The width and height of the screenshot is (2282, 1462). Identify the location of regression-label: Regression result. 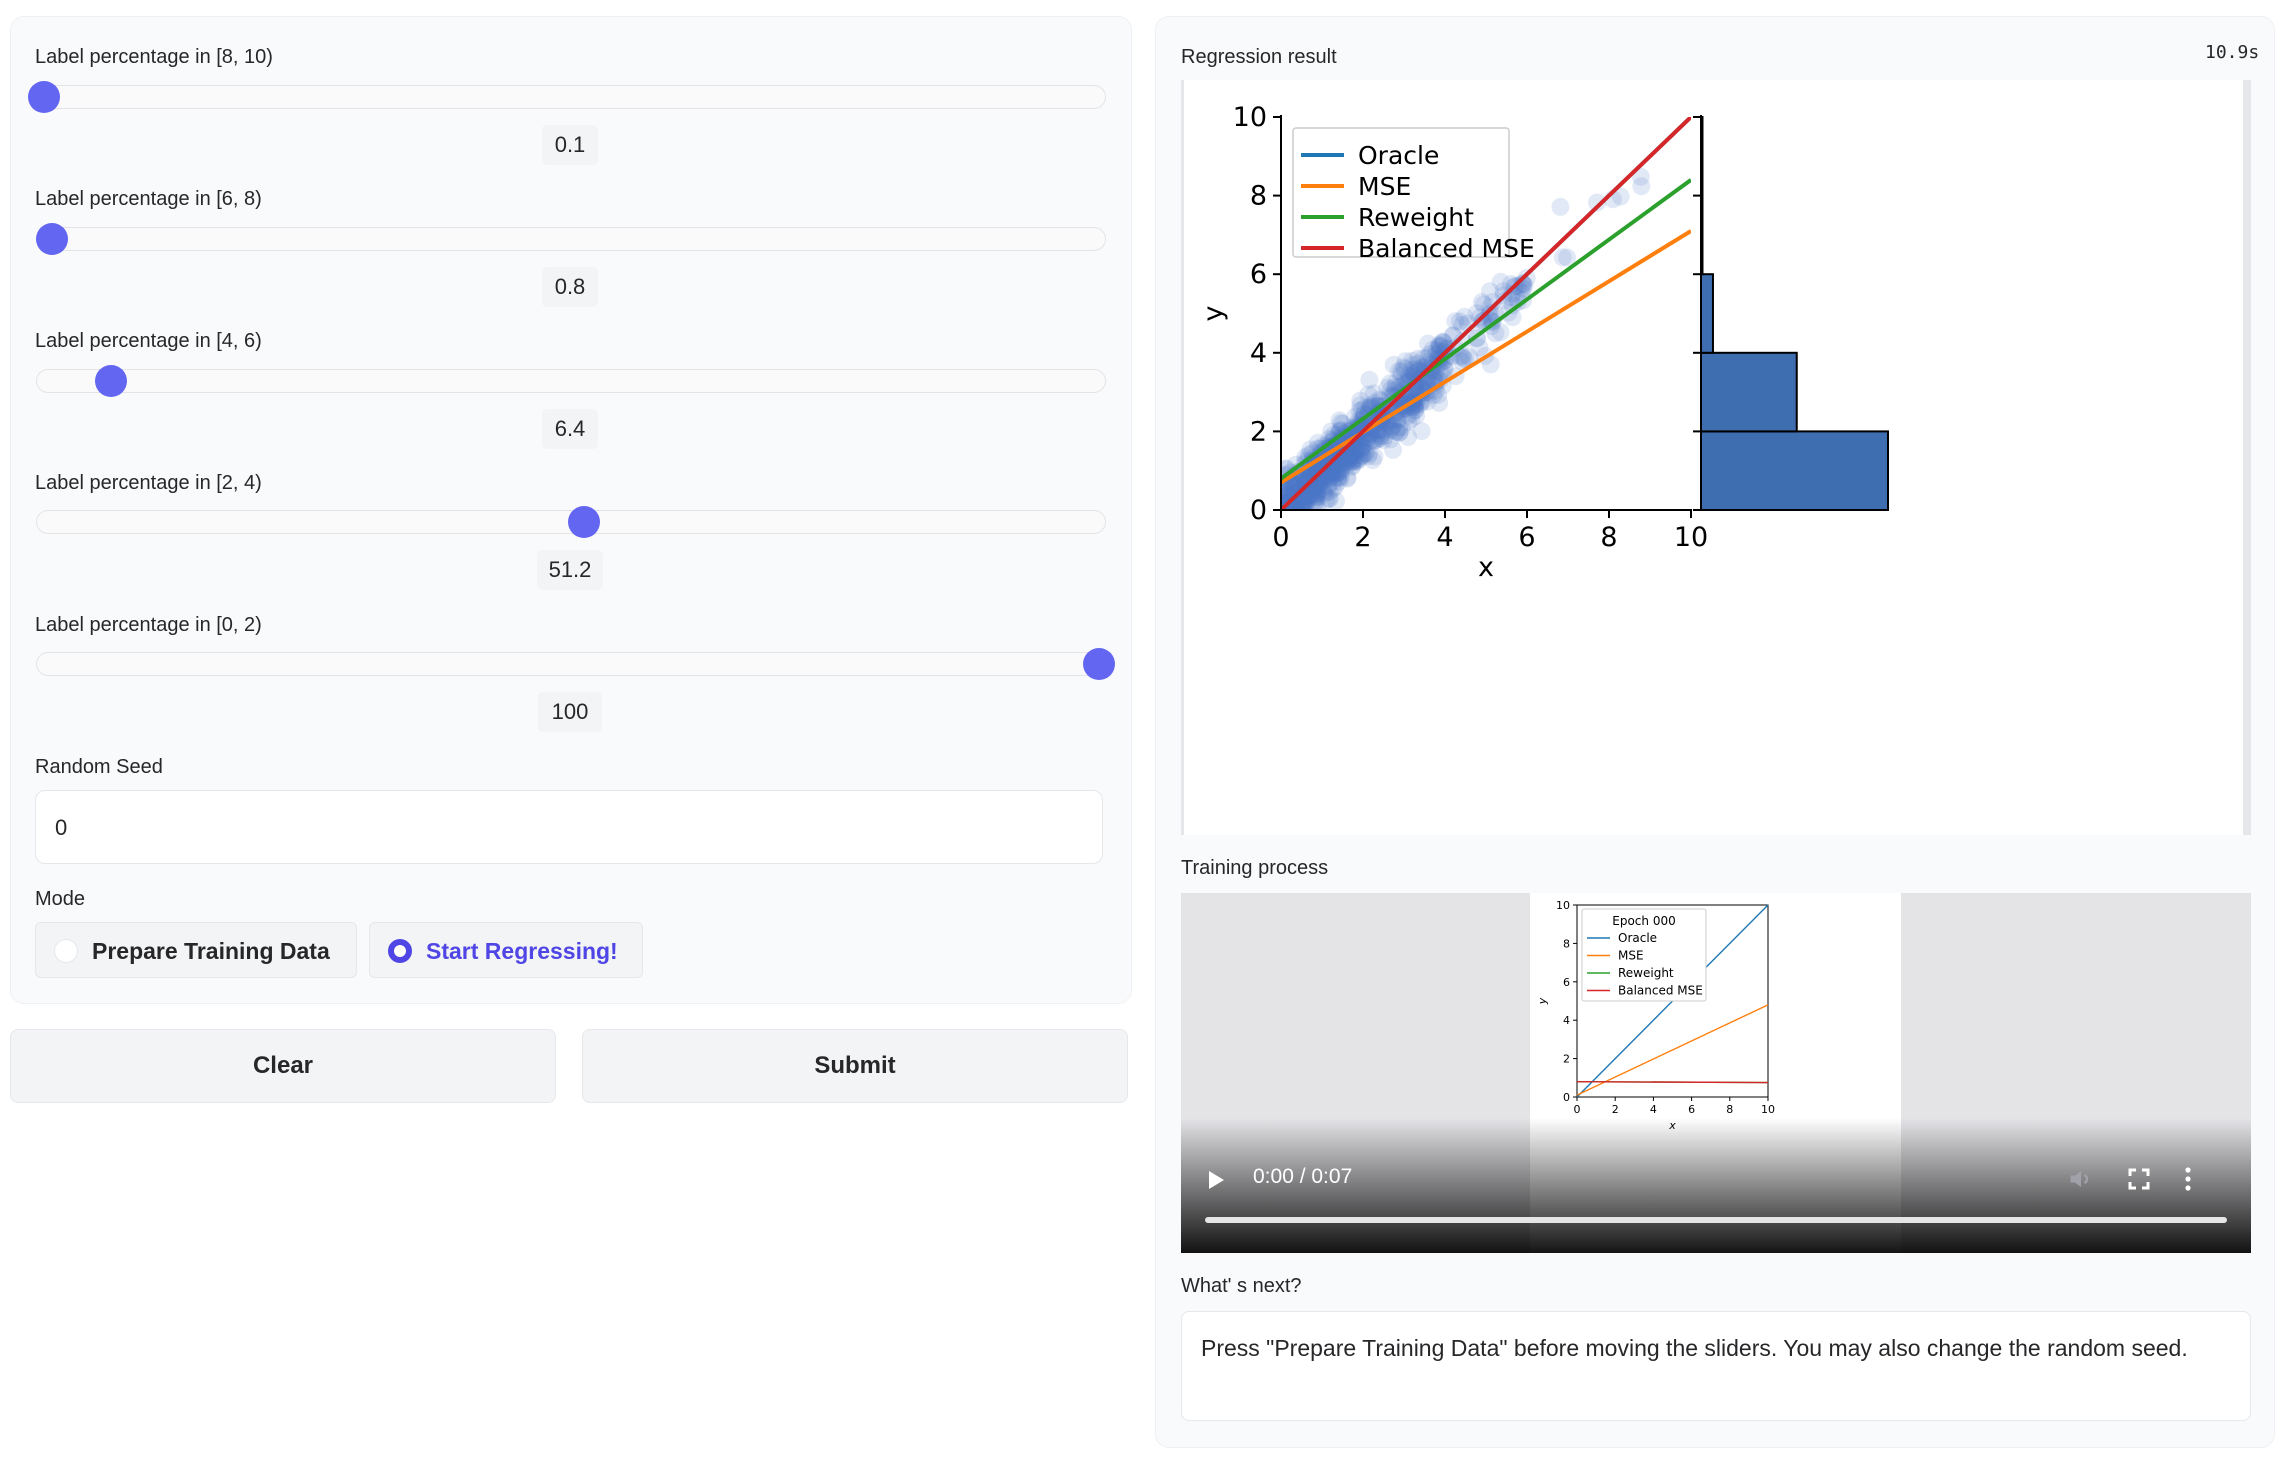
(1259, 57).